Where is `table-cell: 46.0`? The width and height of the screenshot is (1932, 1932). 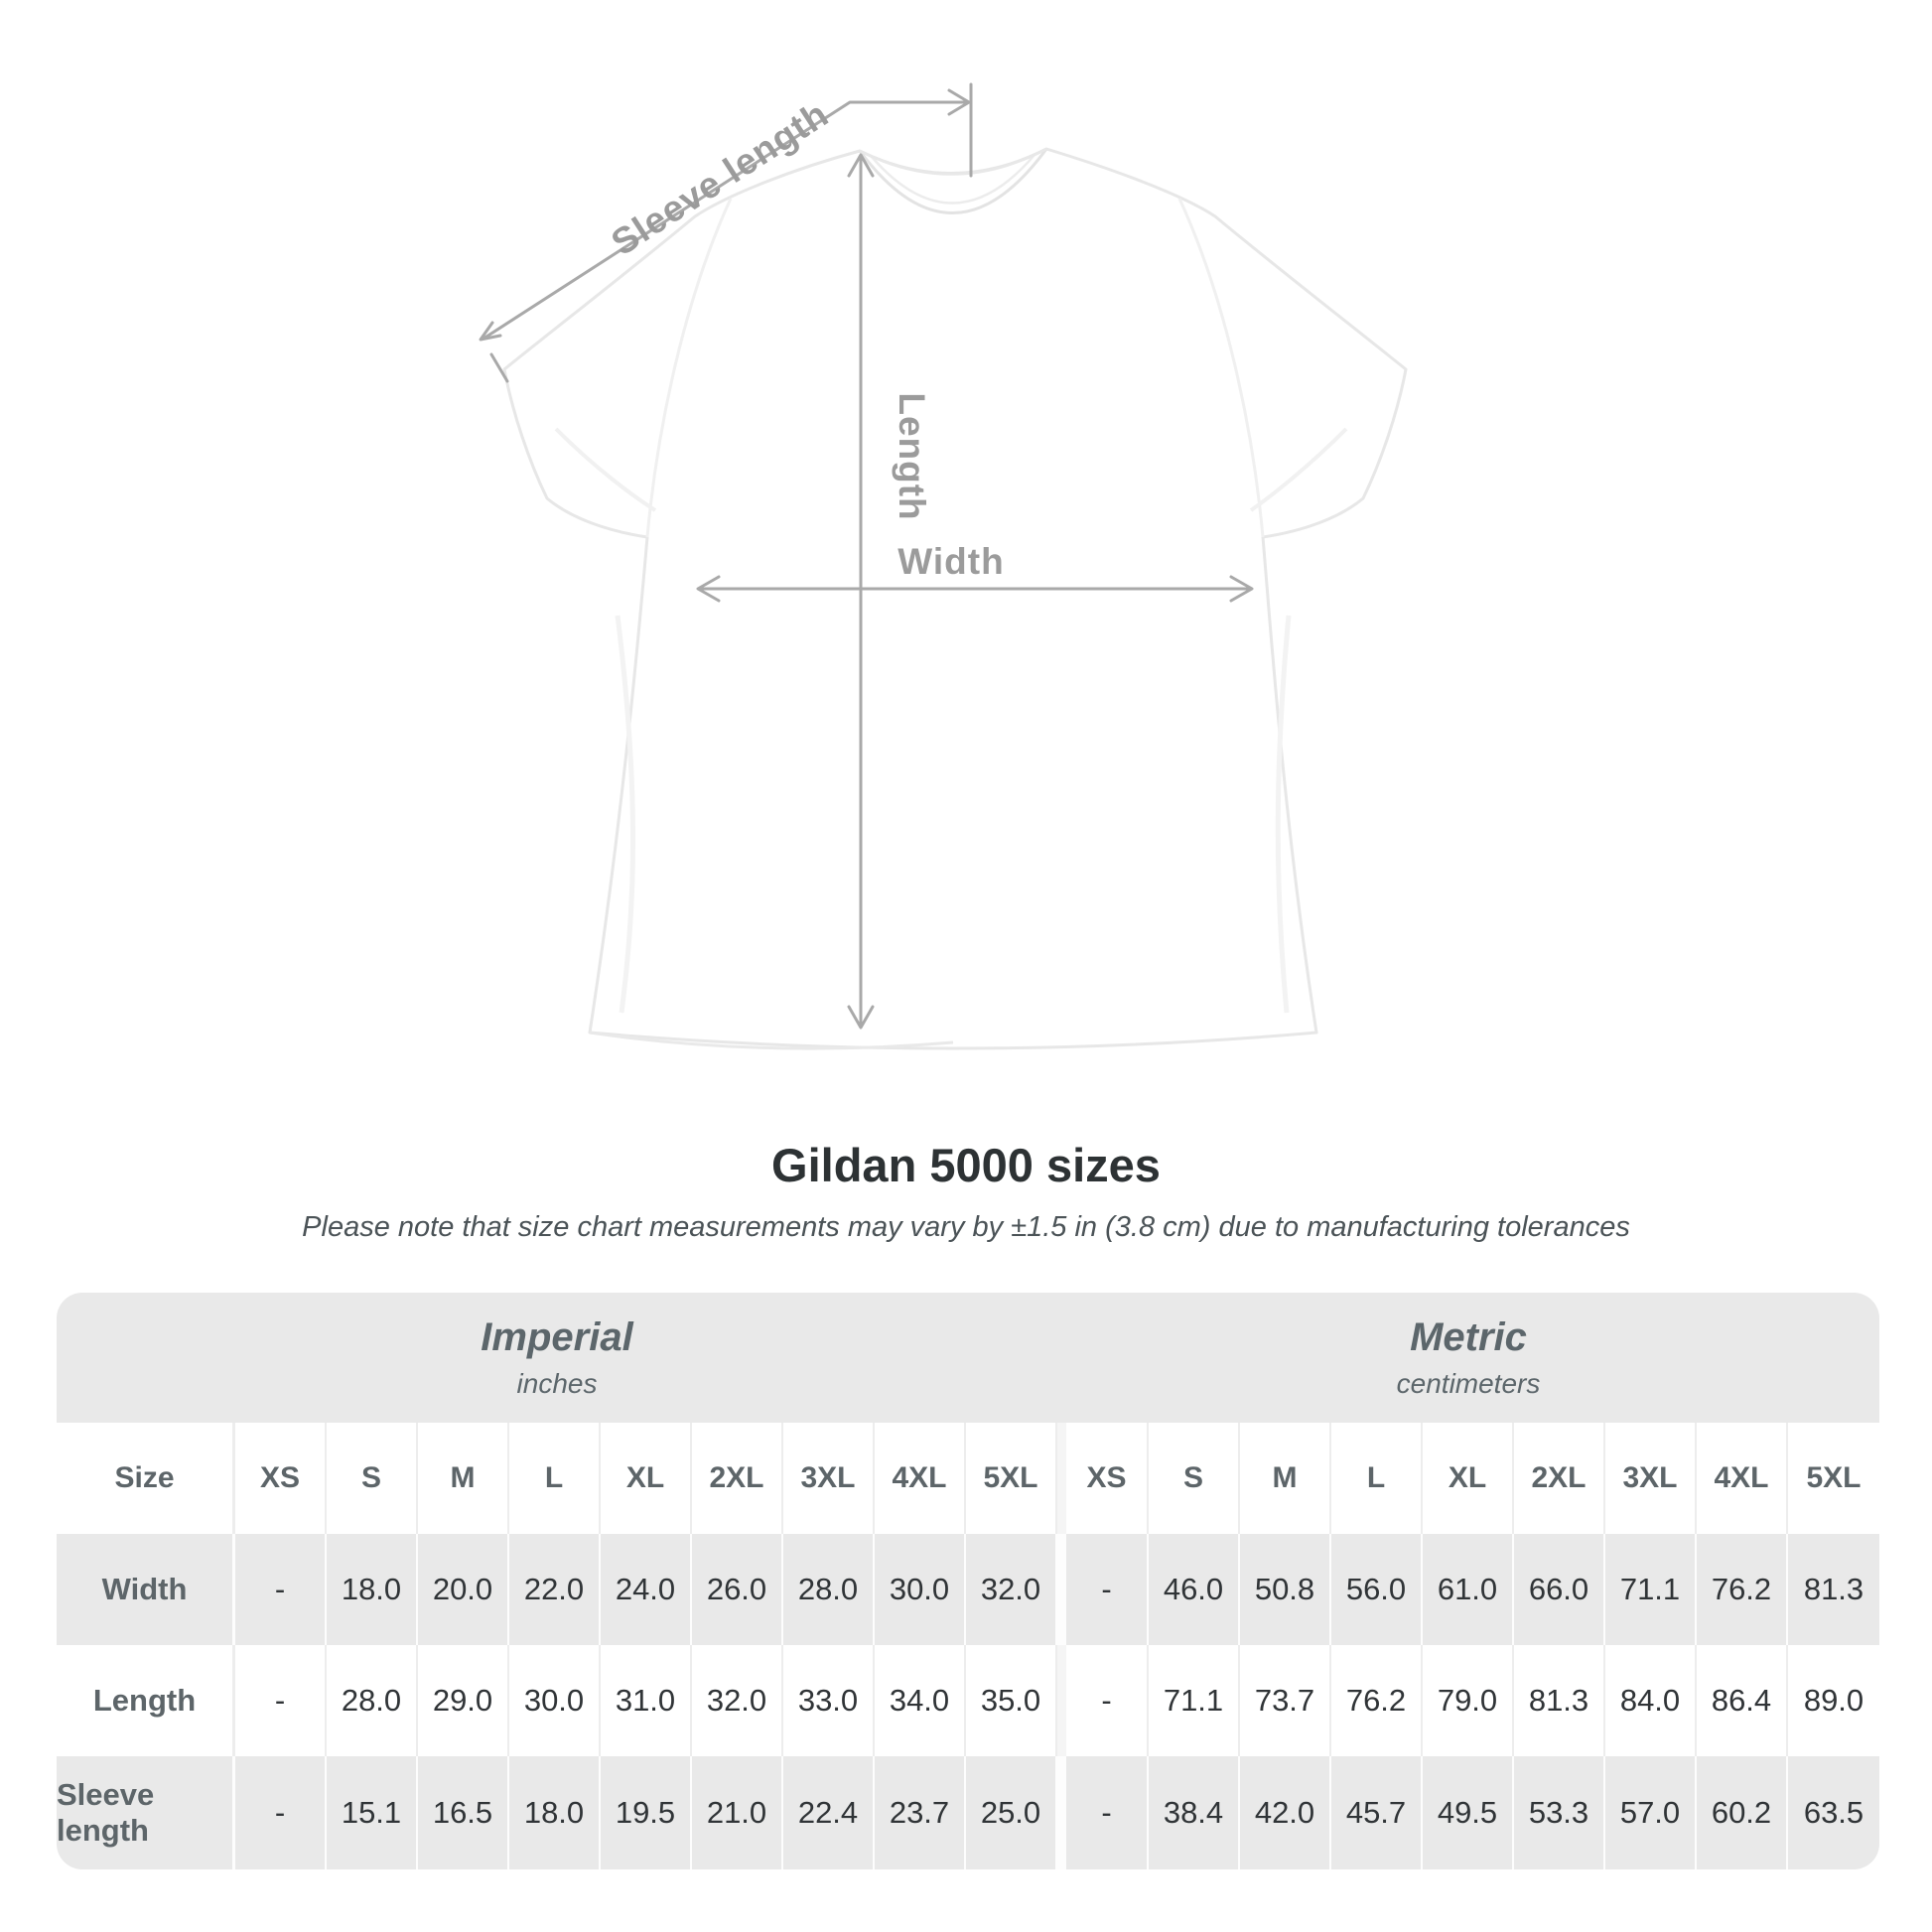
table-cell: 46.0 is located at coordinates (1194, 1589).